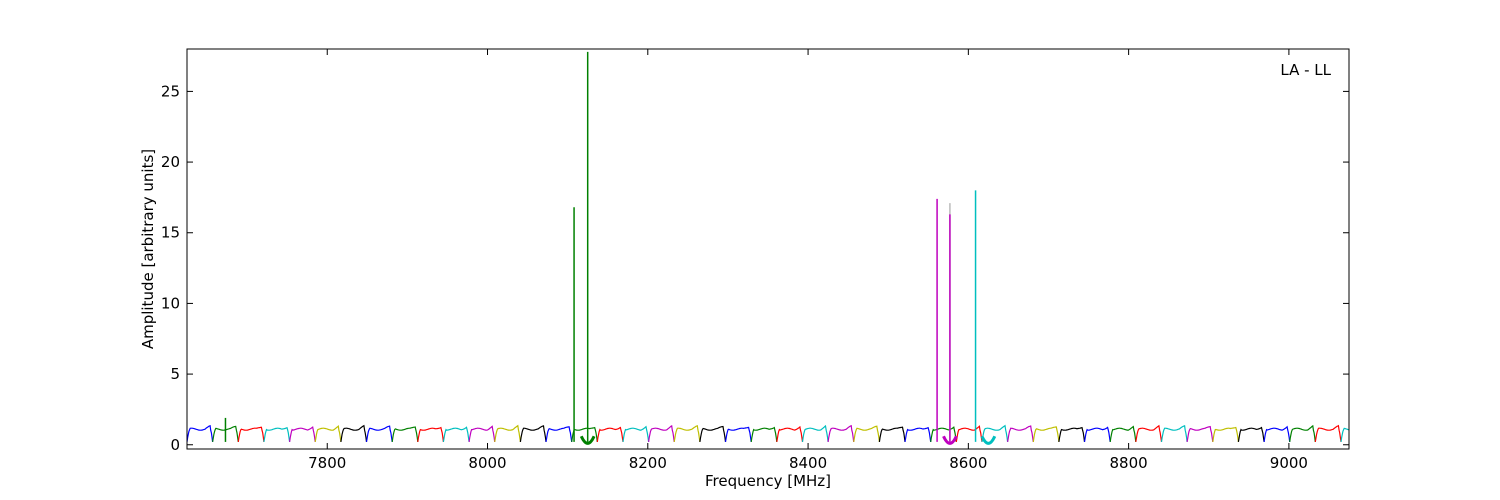  Describe the element at coordinates (170, 91) in the screenshot. I see `y-tick-label-5: 25` at that location.